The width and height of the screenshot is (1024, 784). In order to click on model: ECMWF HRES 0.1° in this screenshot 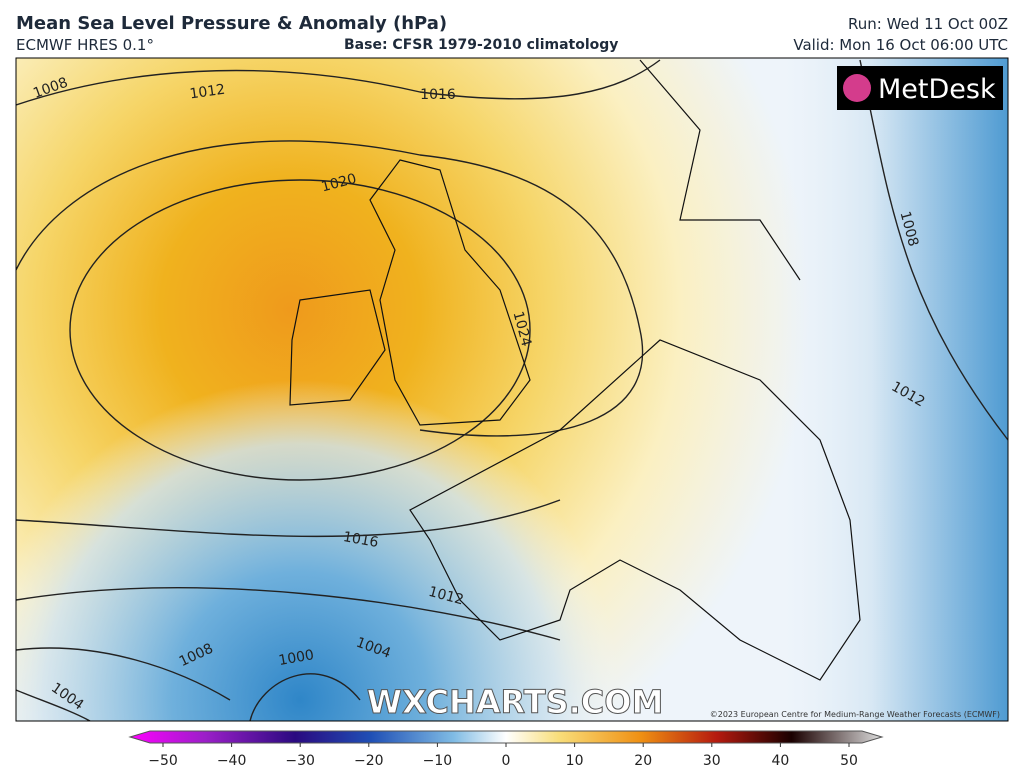, I will do `click(85, 45)`.